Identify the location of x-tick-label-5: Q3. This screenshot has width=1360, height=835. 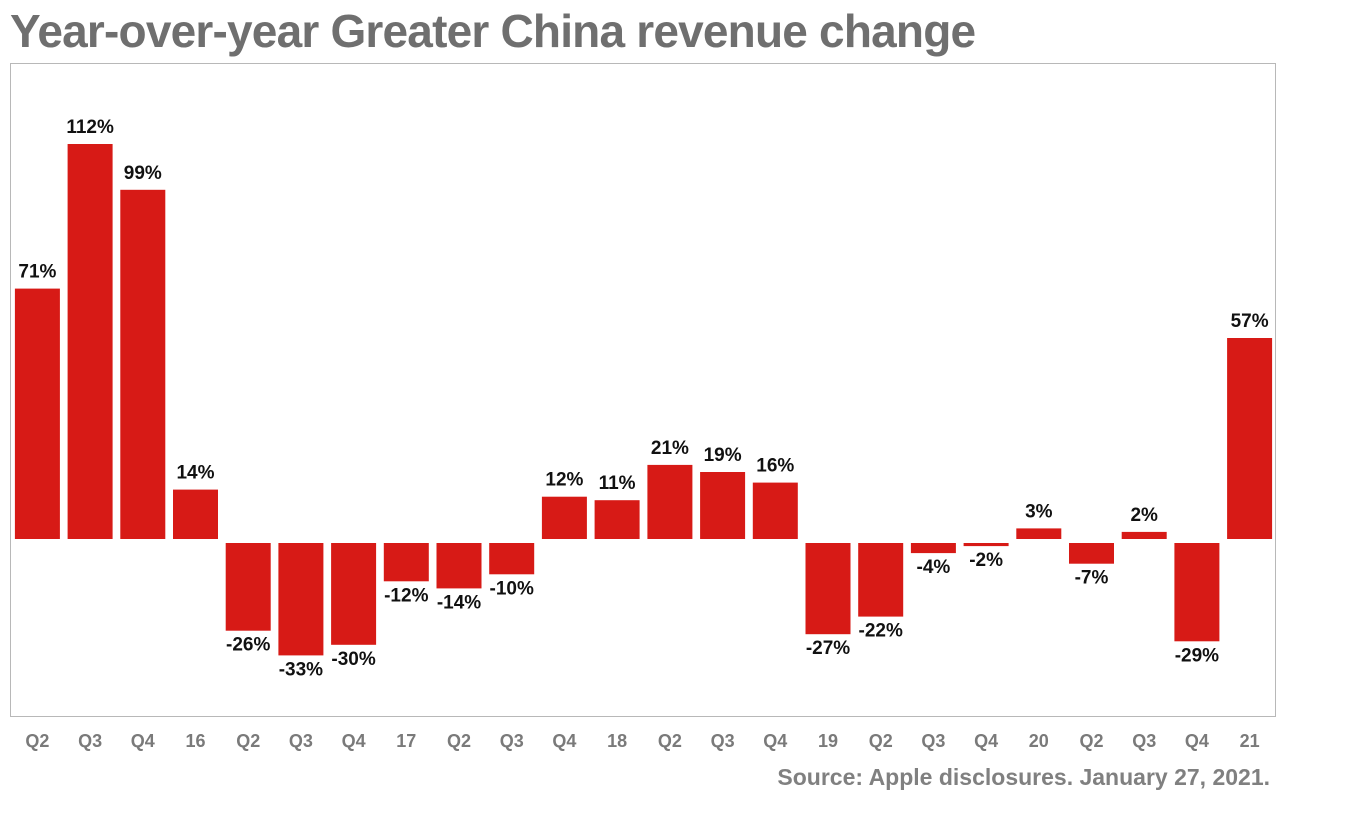
(301, 741).